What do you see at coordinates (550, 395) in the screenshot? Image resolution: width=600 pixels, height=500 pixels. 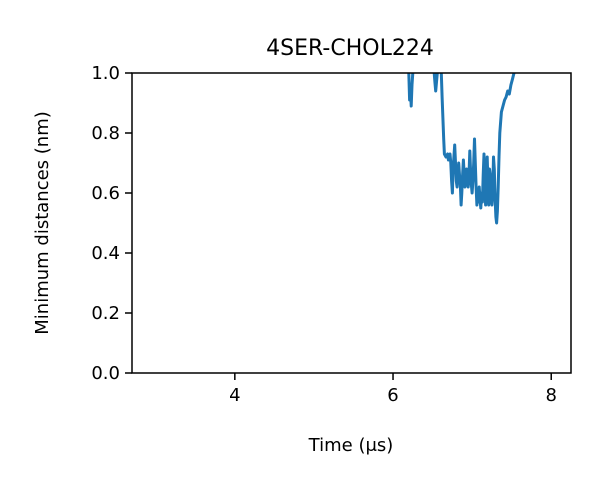 I see `x-tick-label: 8` at bounding box center [550, 395].